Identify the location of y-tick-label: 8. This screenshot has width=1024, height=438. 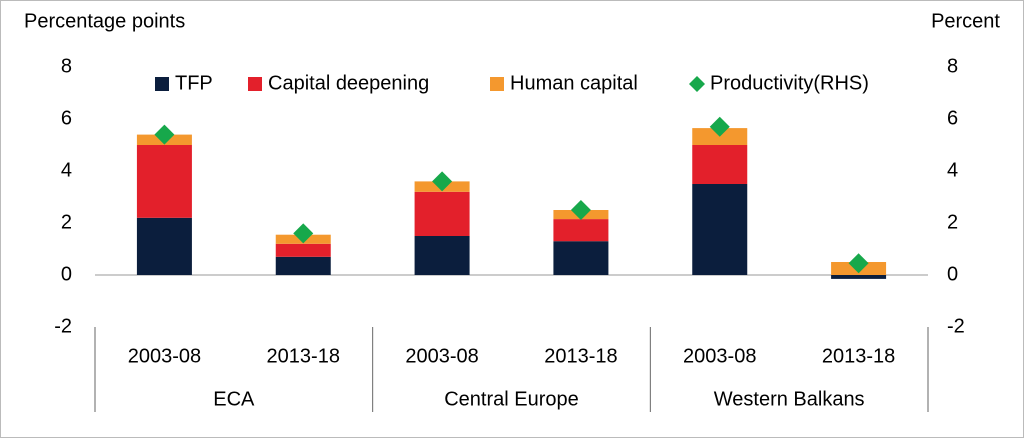
(66, 66).